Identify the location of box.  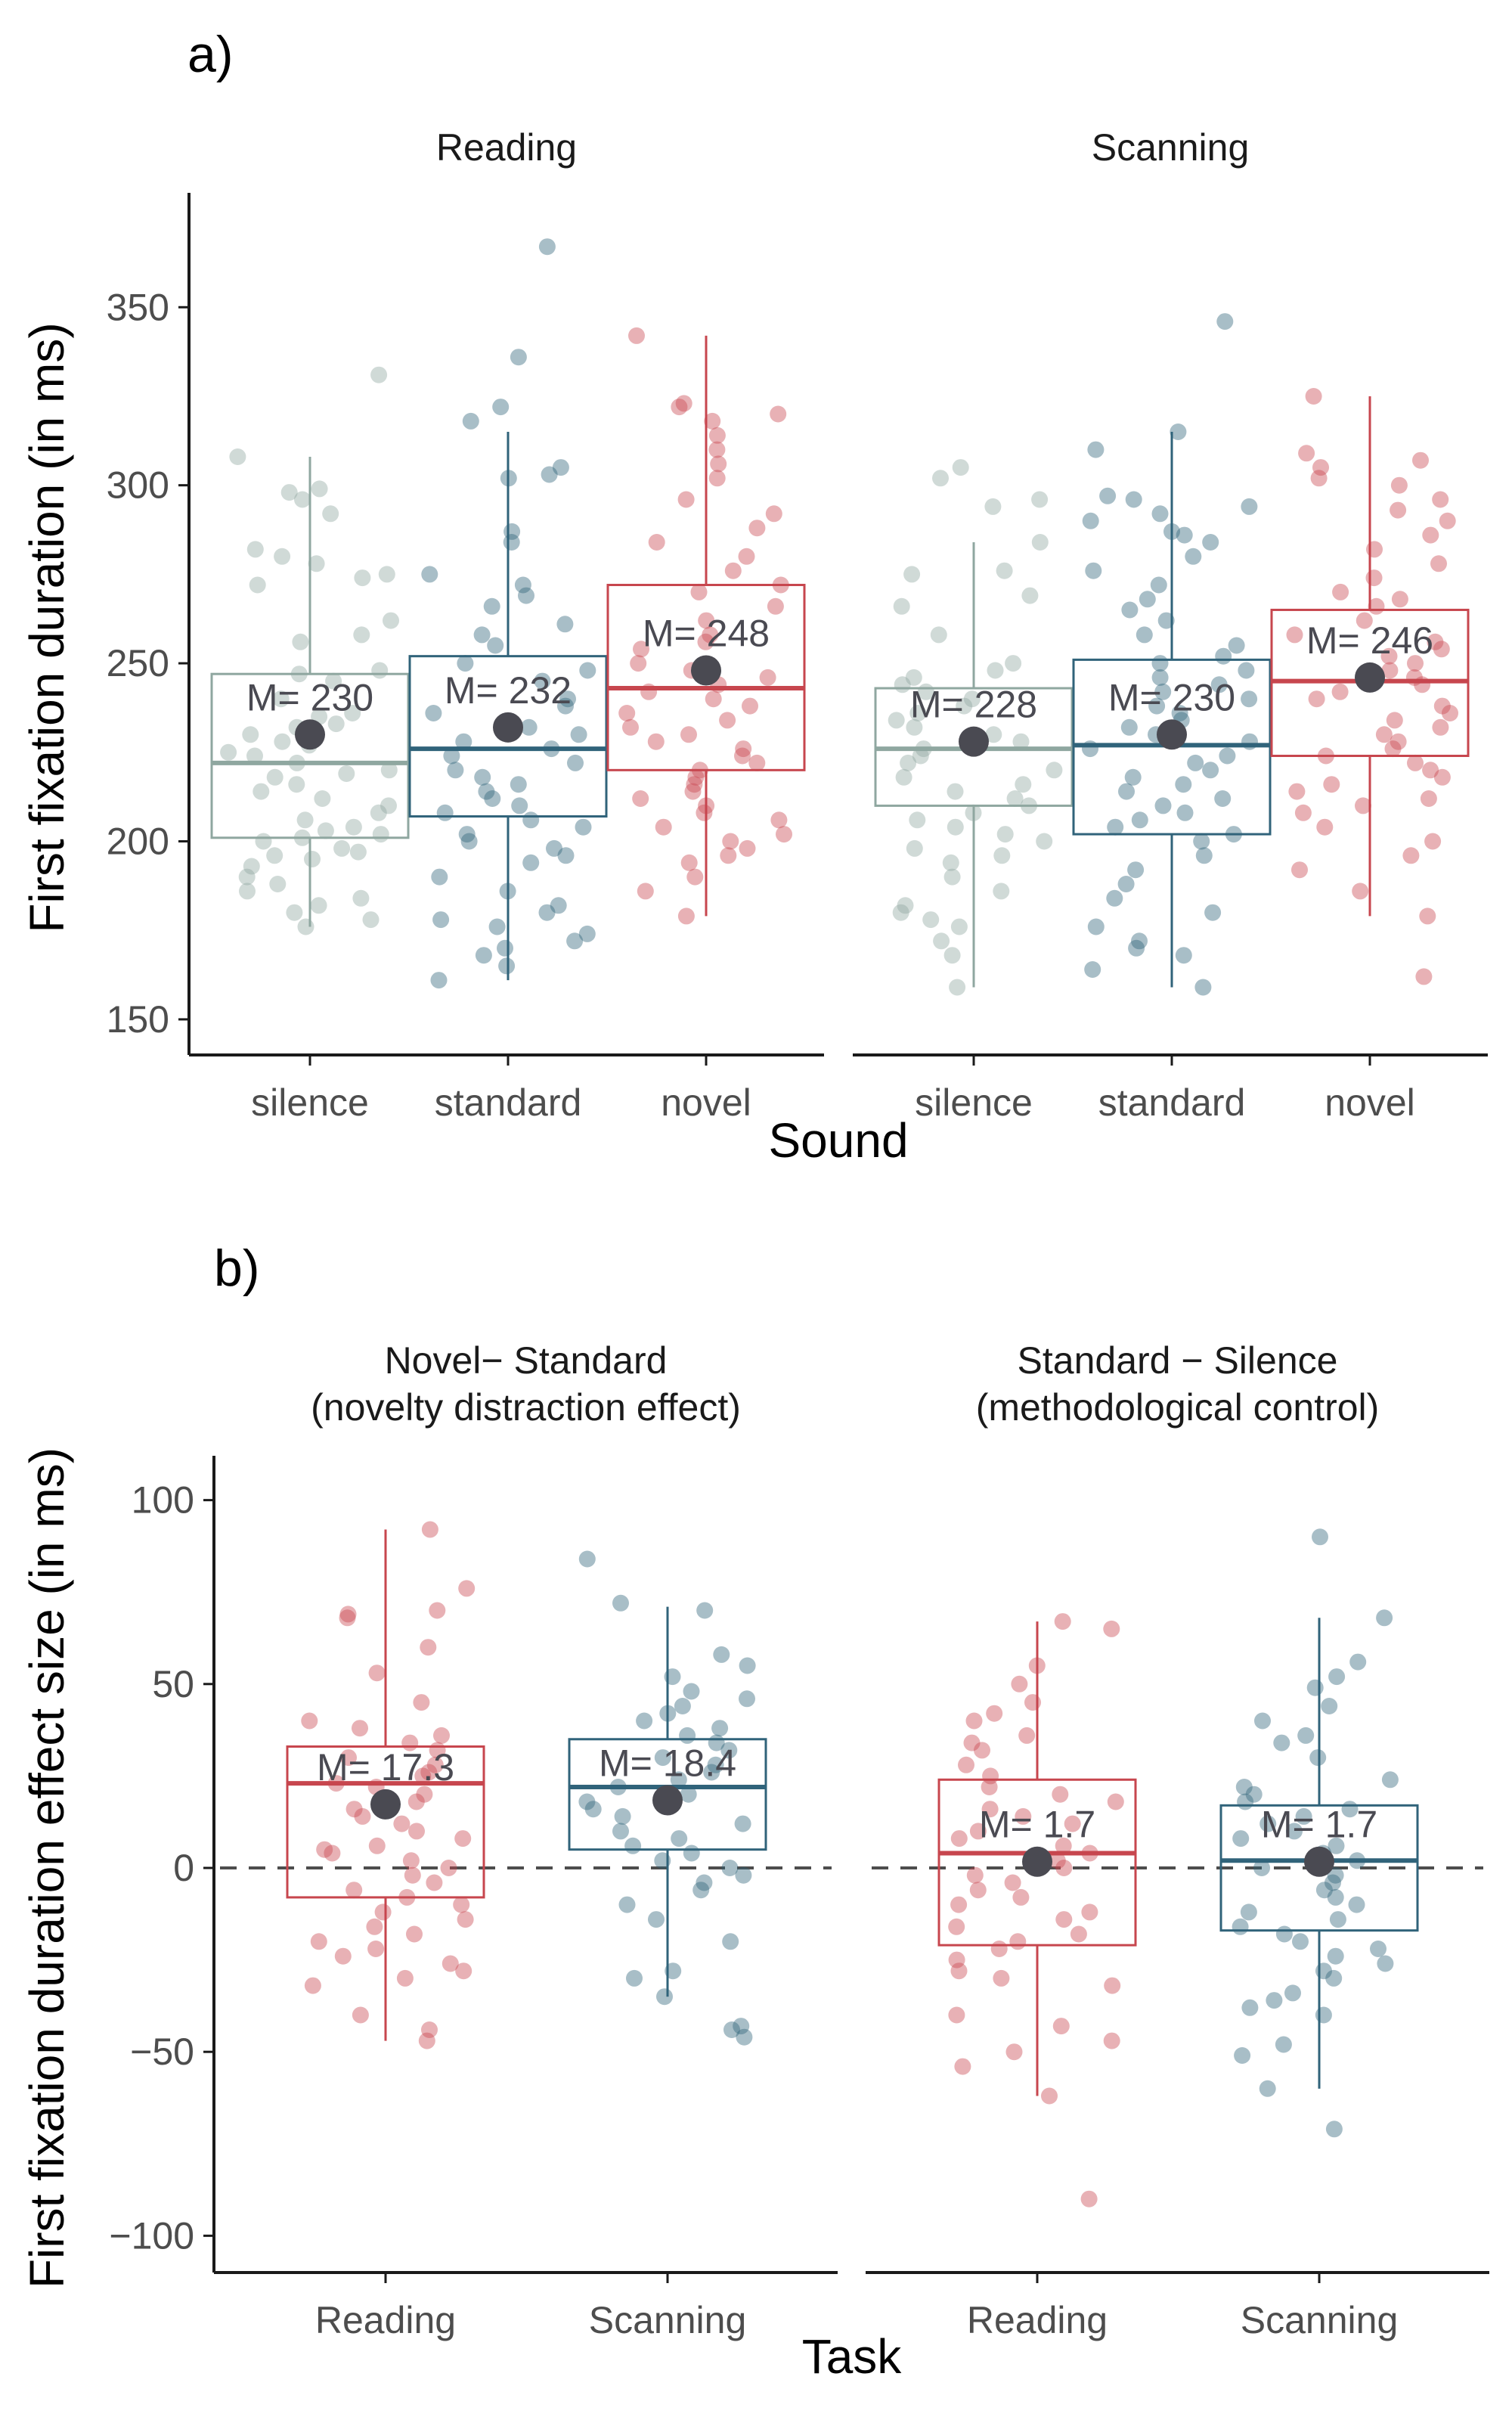
(385, 1822).